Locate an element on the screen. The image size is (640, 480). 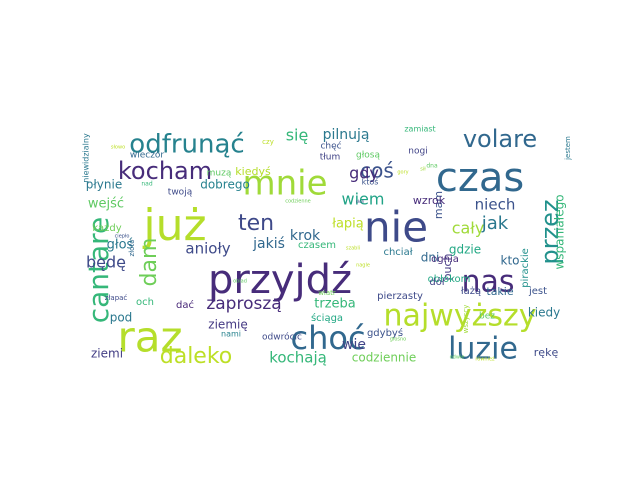
word-61: chciał is located at coordinates (397, 252).